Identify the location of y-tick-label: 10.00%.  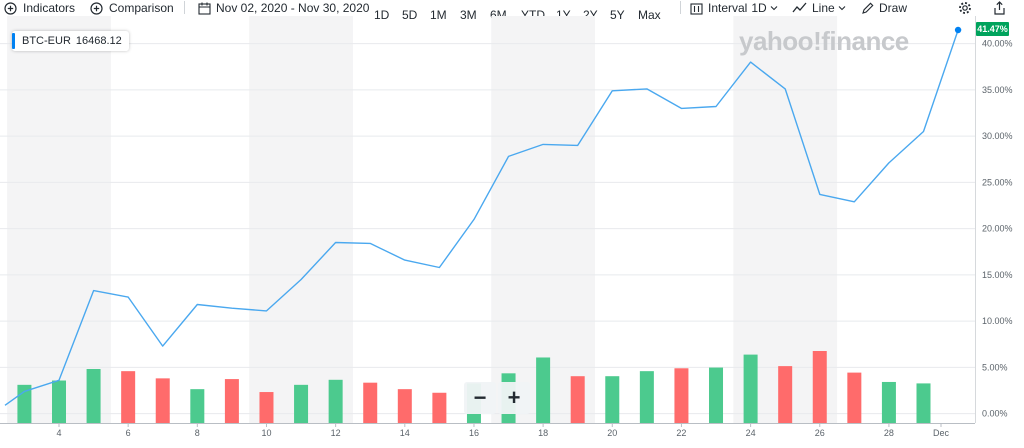
(997, 321).